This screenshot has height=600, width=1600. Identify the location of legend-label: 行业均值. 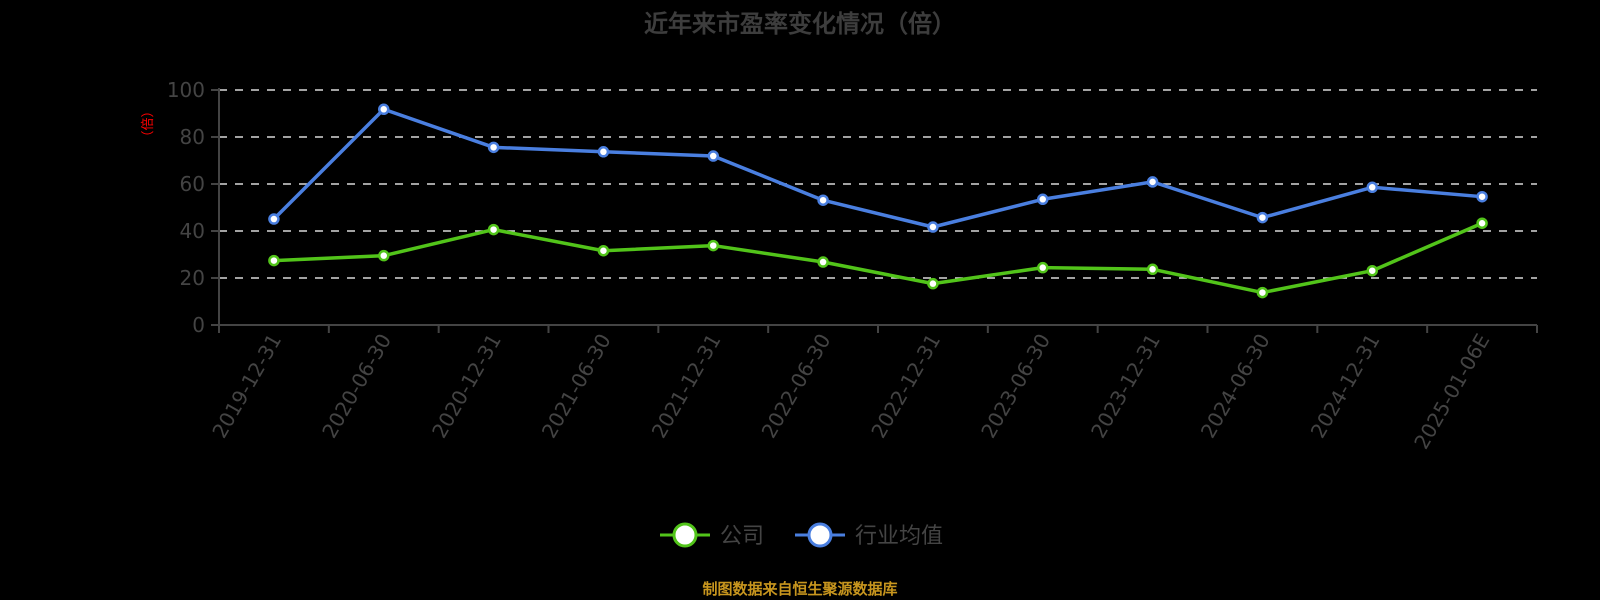
(899, 536).